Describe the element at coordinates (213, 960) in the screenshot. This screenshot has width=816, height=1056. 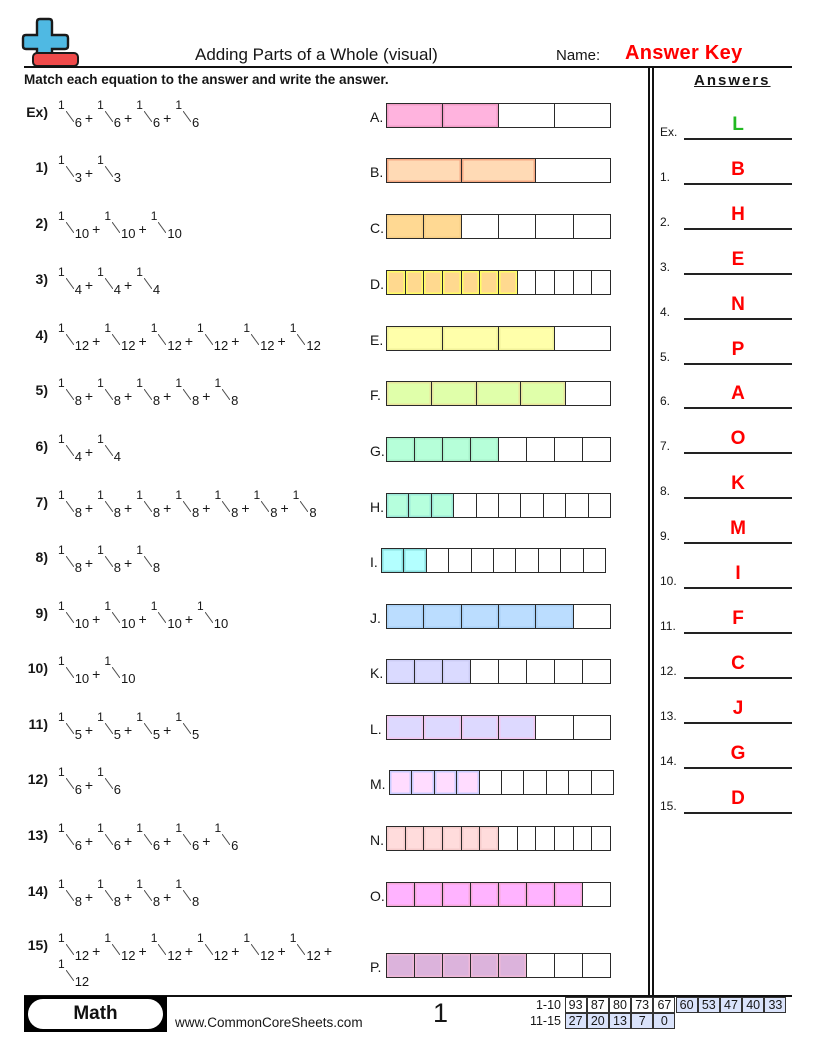
I see `problem-equation: 112 +112 +112 +112 +112 +112 +112` at that location.